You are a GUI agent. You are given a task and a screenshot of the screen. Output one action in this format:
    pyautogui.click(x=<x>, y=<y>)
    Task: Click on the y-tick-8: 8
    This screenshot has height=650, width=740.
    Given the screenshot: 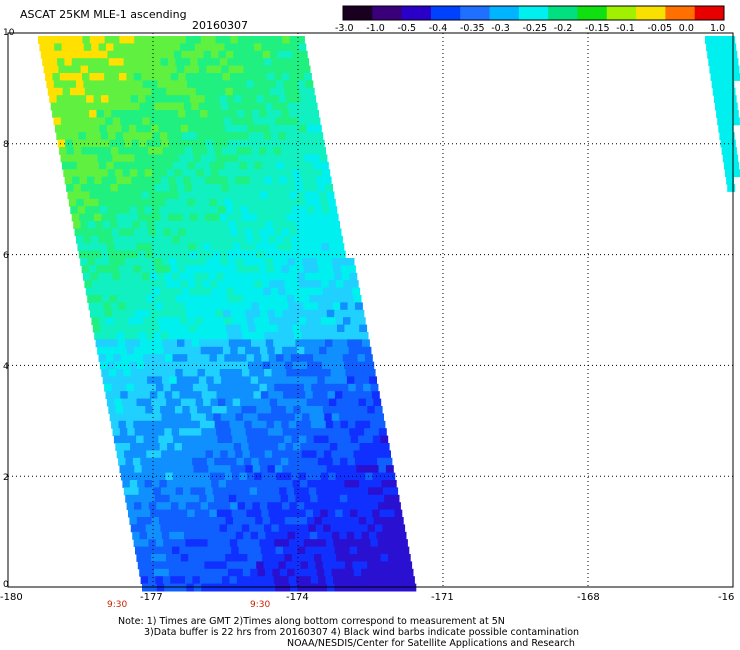 What is the action you would take?
    pyautogui.click(x=6, y=145)
    